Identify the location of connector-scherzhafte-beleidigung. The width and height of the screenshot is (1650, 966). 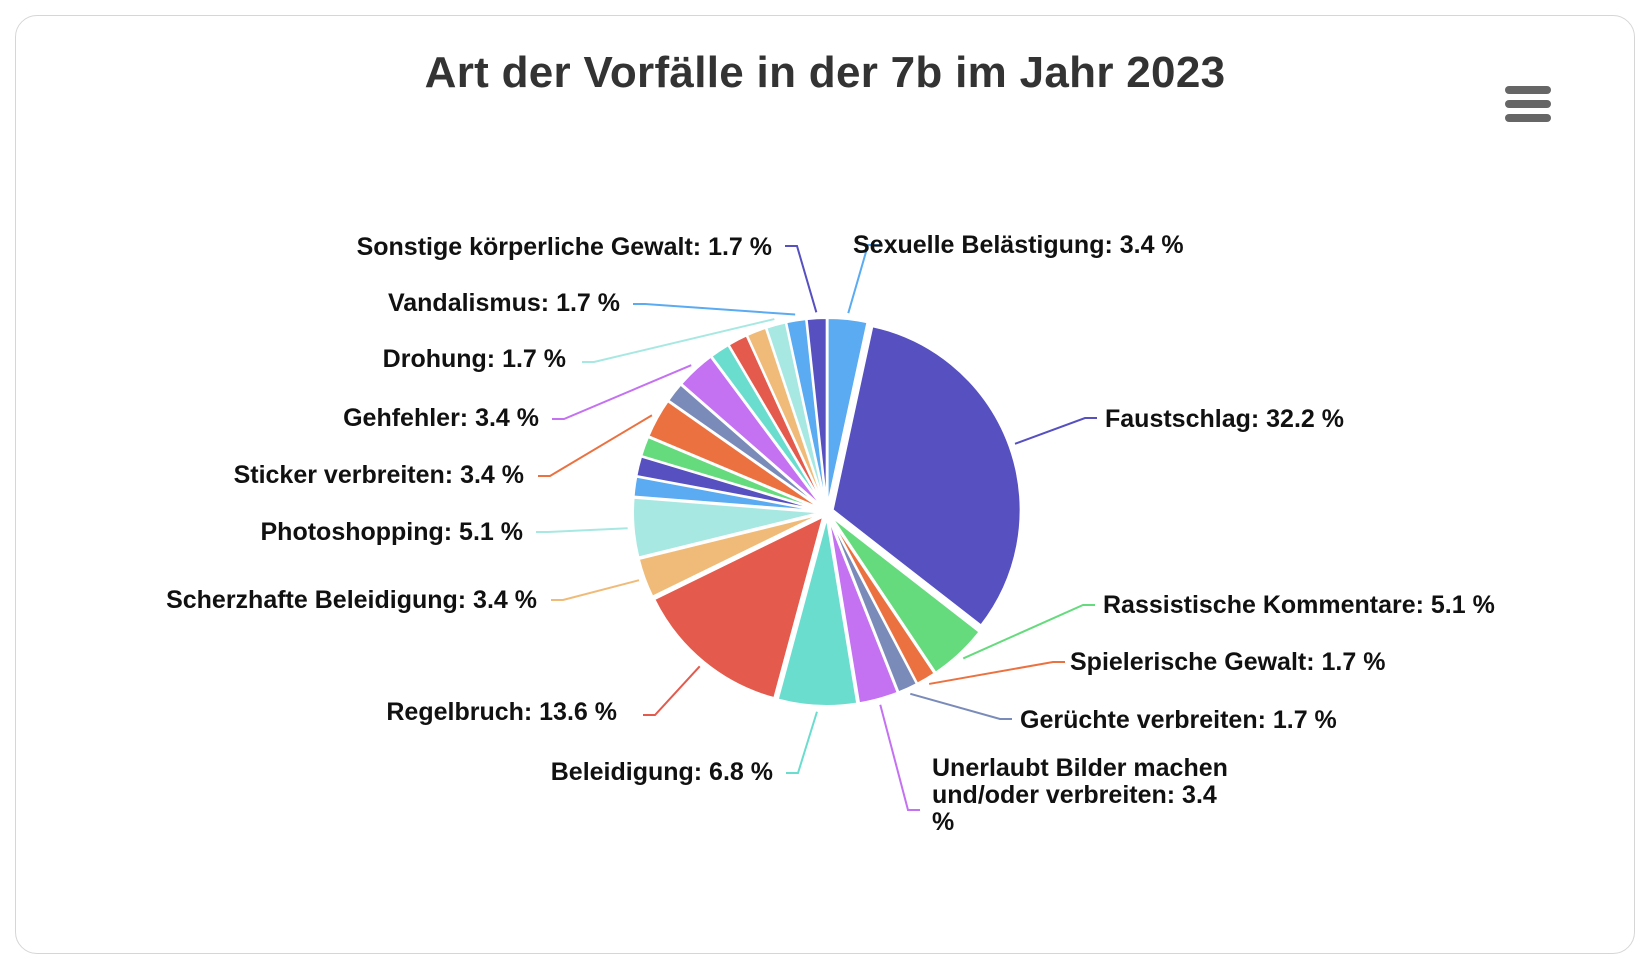
(595, 590).